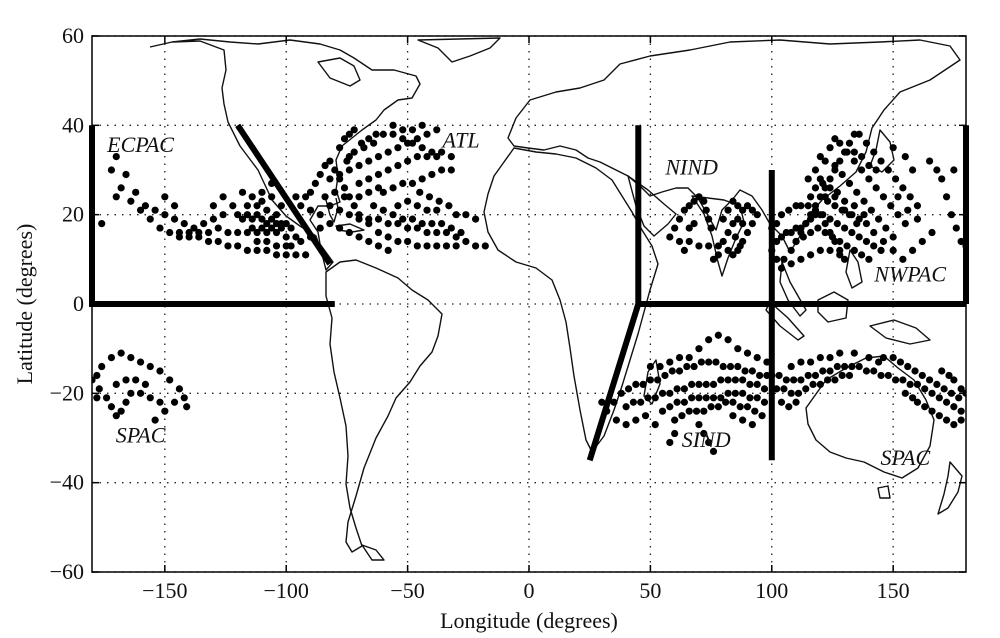 This screenshot has height=638, width=1000. Describe the element at coordinates (652, 206) in the screenshot. I see `arabia-coastline` at that location.